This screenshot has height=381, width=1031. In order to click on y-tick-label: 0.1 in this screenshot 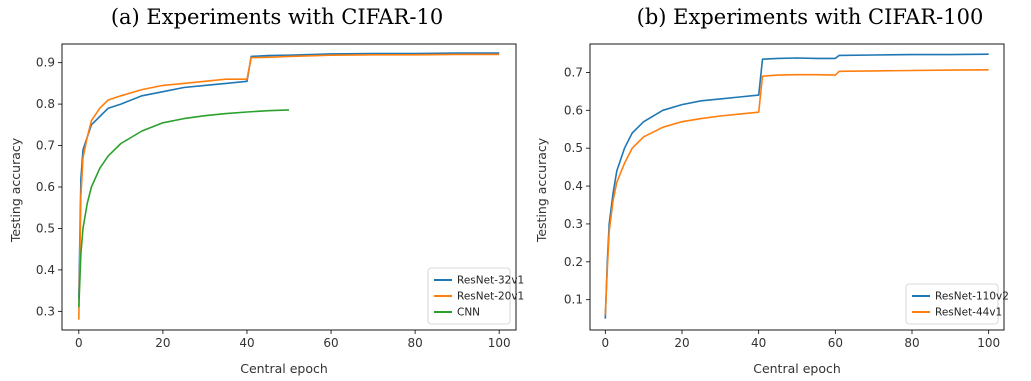, I will do `click(573, 300)`.